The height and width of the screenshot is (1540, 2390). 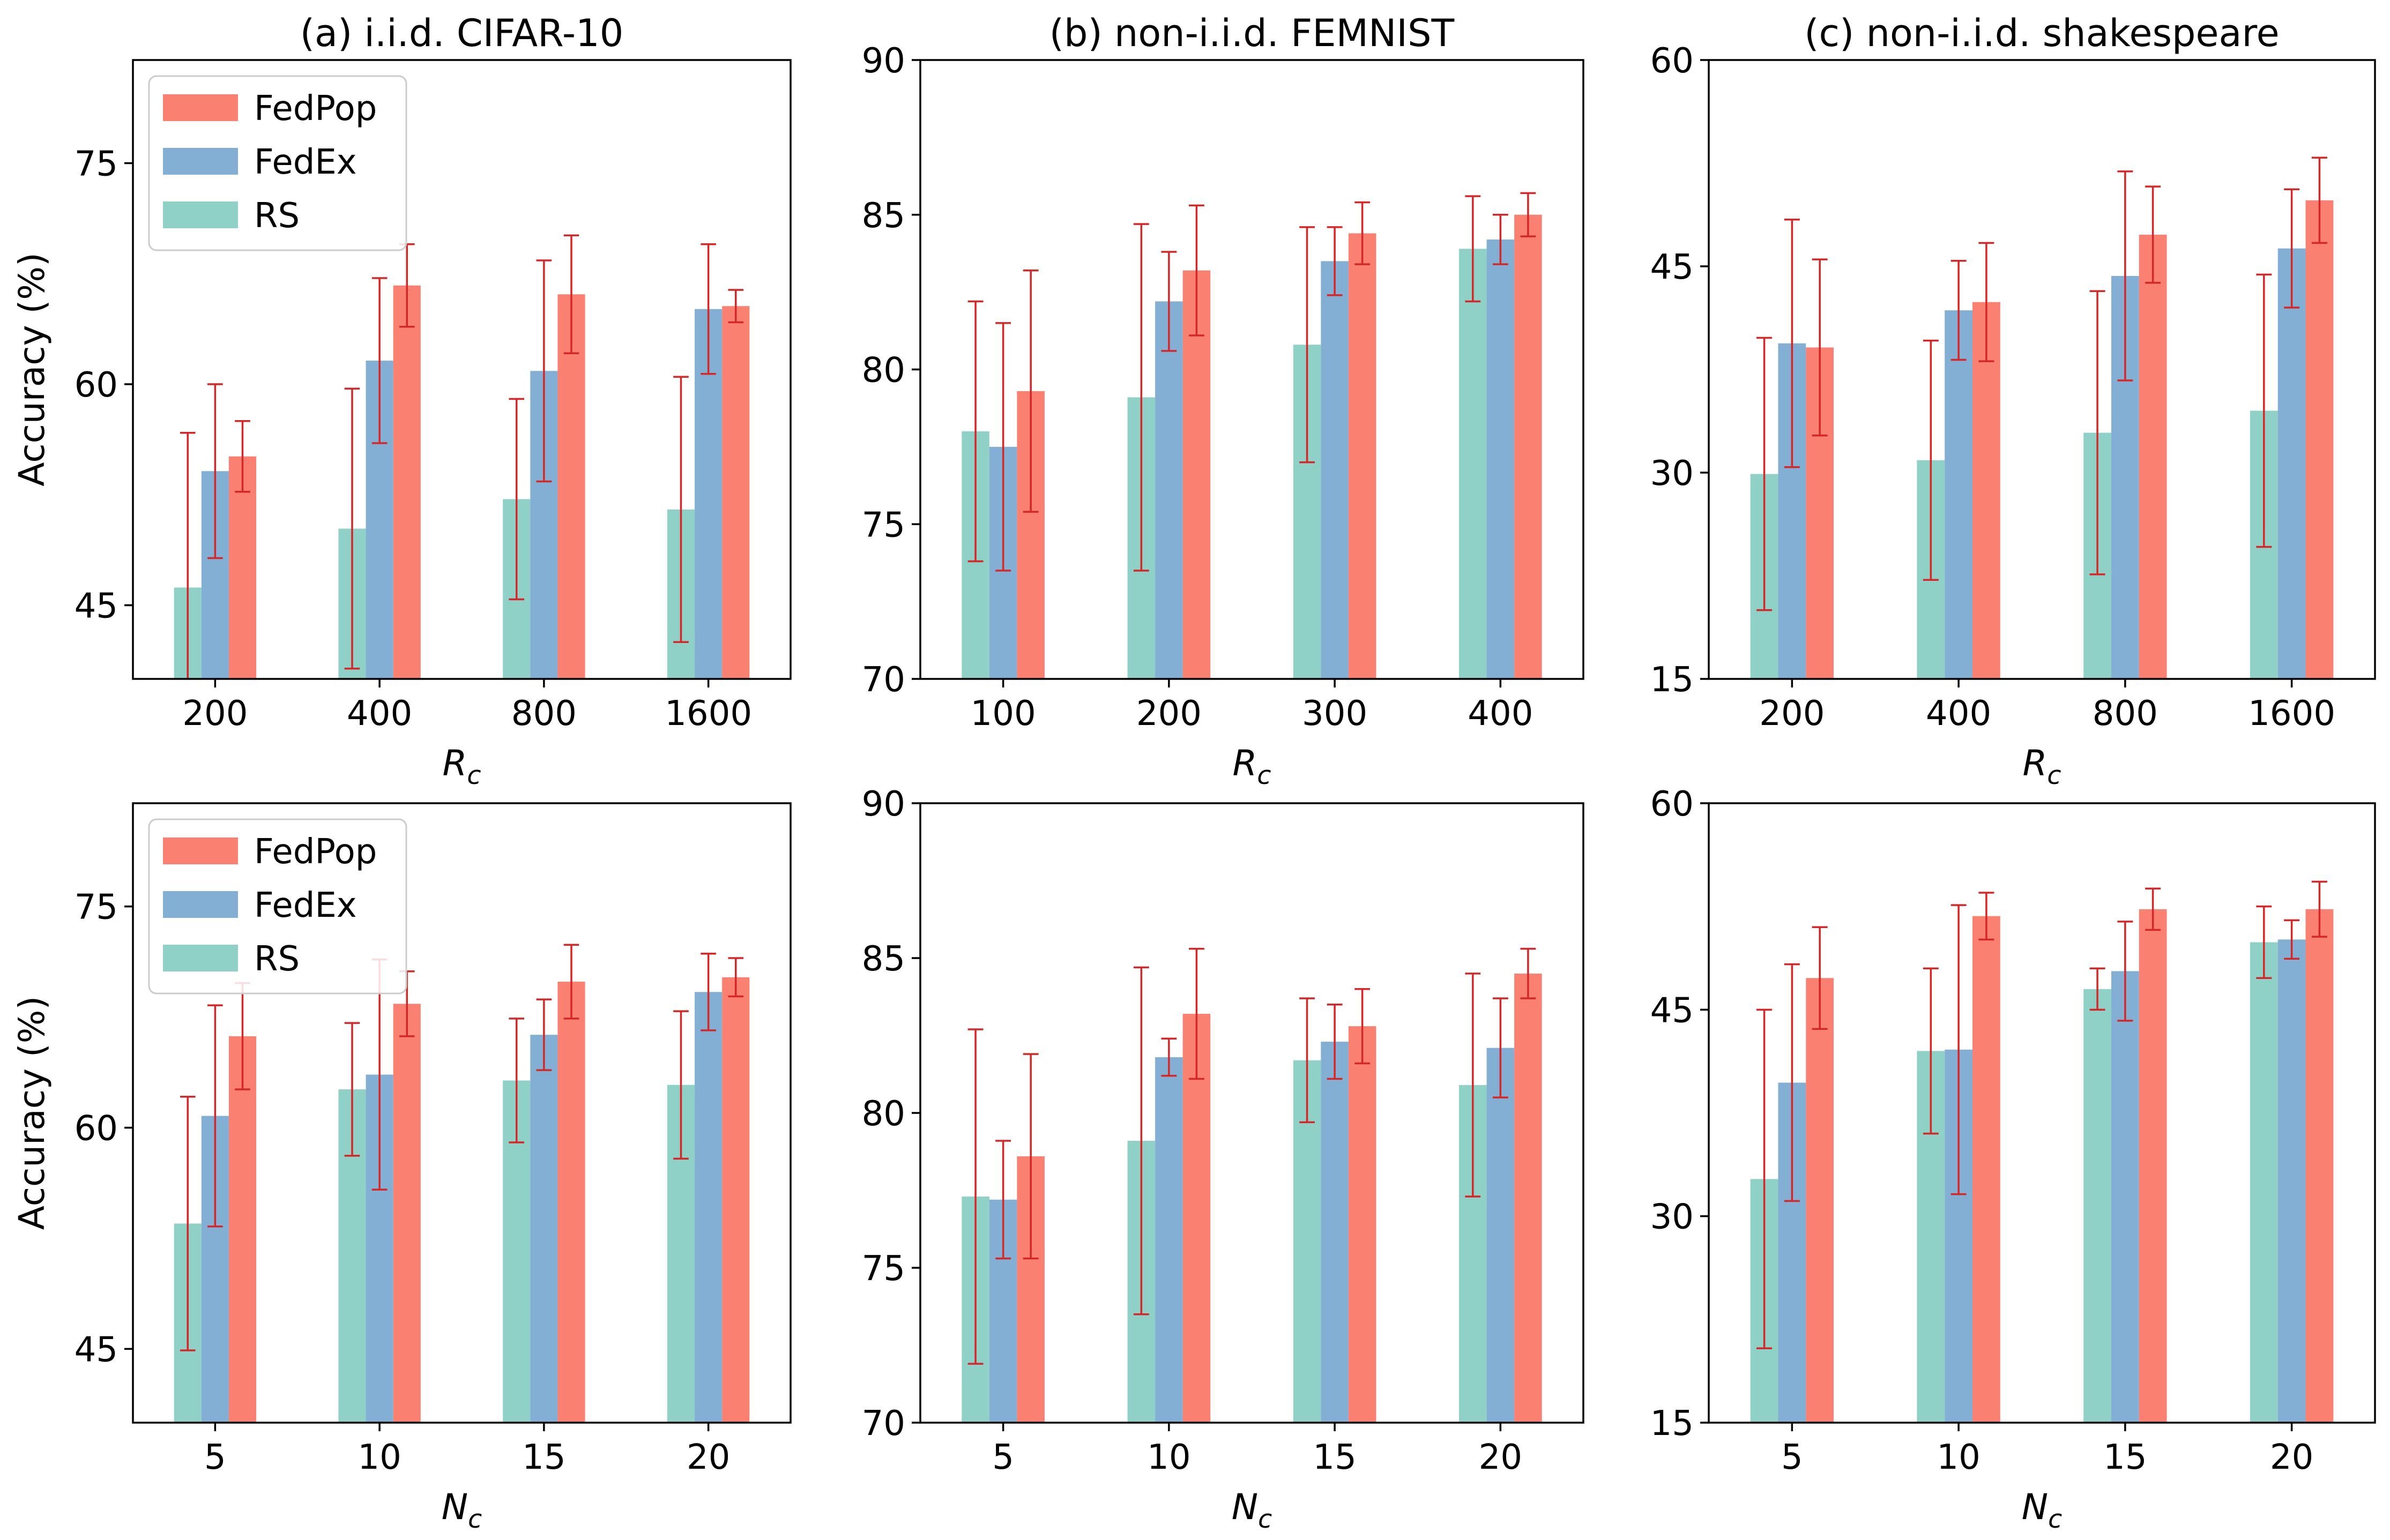 I want to click on y-tick-label: 80, so click(x=883, y=1114).